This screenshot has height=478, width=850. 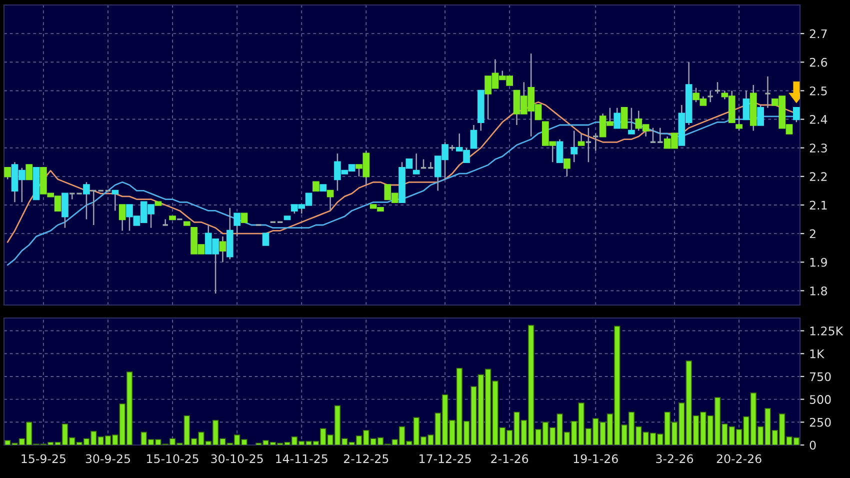 I want to click on y-tick-label: 1.25K, so click(x=827, y=331).